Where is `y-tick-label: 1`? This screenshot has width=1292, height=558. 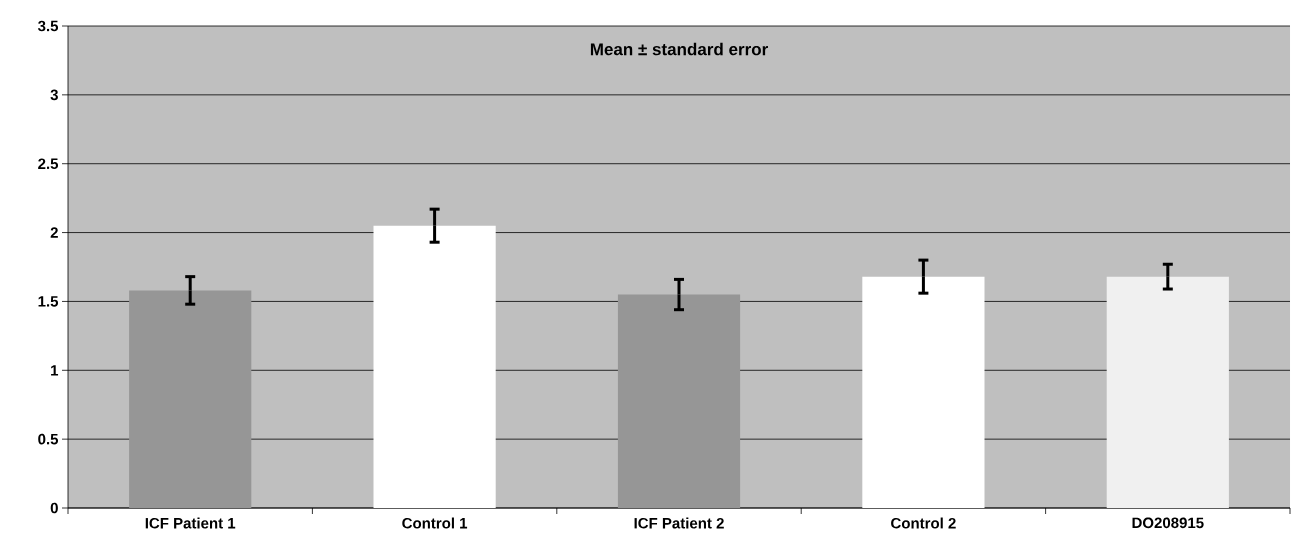
y-tick-label: 1 is located at coordinates (55, 370).